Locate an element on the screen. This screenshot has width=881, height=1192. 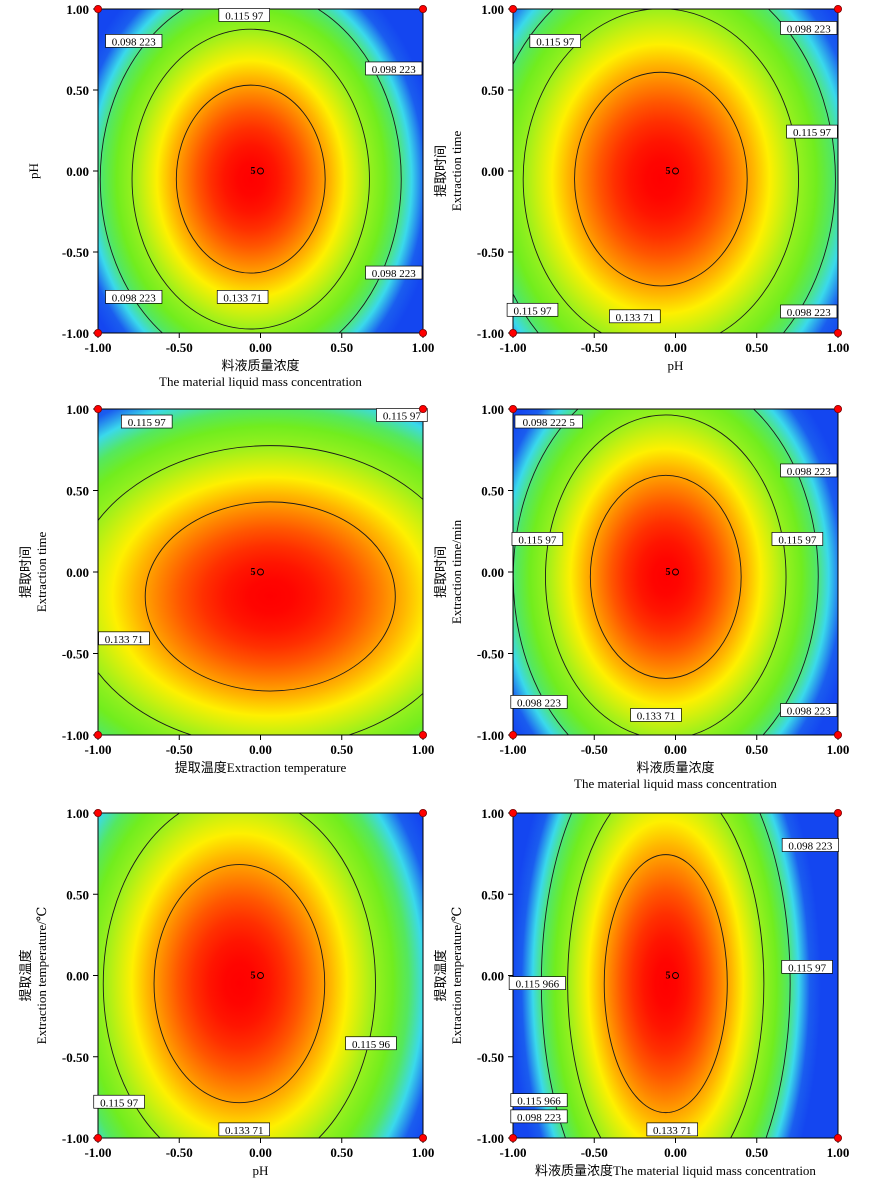
y-axis-label: Extraction time is located at coordinates (456, 171).